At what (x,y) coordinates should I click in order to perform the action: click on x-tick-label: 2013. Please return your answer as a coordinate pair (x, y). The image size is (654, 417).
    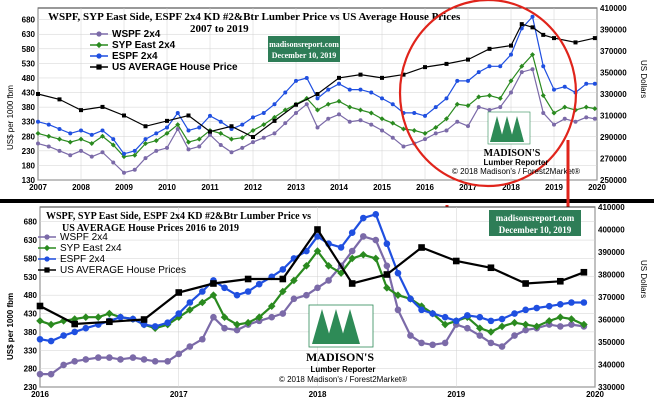
    Looking at the image, I should click on (296, 187).